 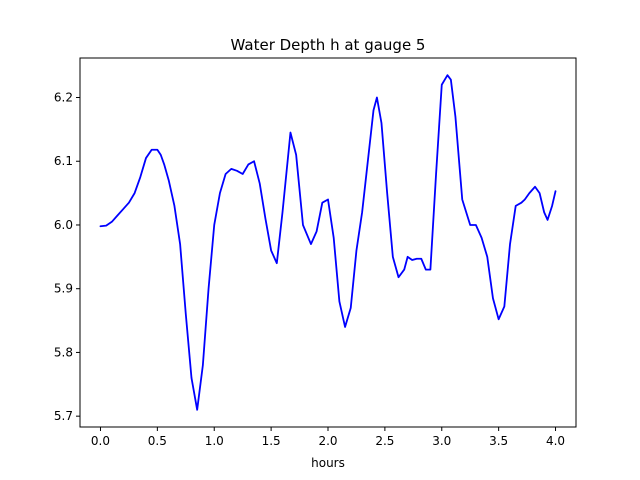 What do you see at coordinates (271, 441) in the screenshot?
I see `x-tick-label: 1.5` at bounding box center [271, 441].